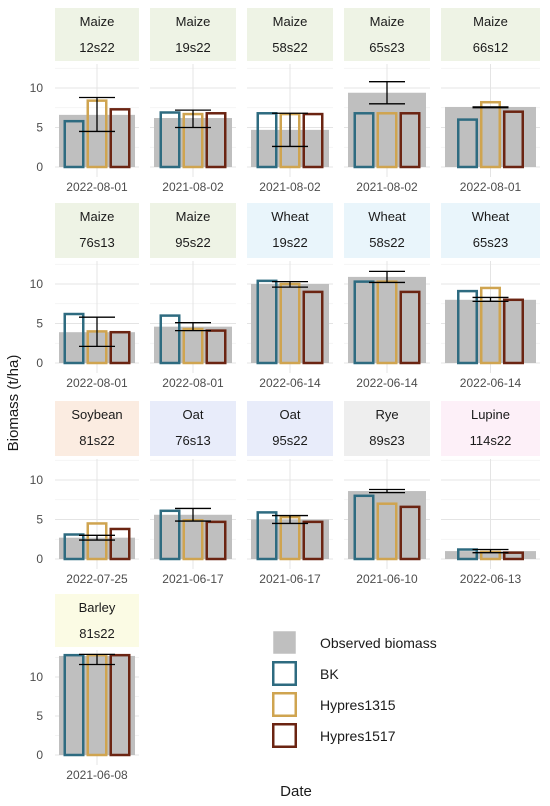 The width and height of the screenshot is (550, 806). Describe the element at coordinates (490, 47) in the screenshot. I see `facet-site-label: 66s12` at that location.